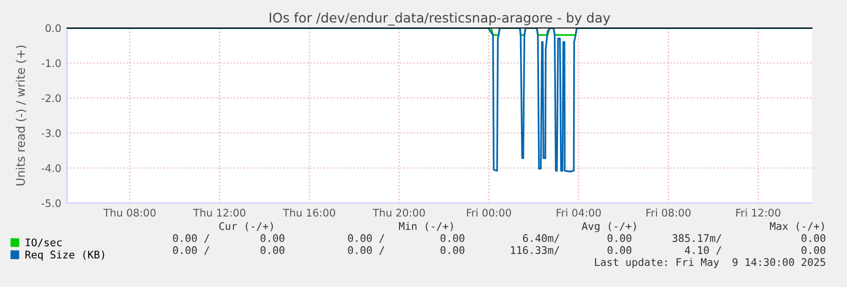 The width and height of the screenshot is (847, 287). Describe the element at coordinates (51, 133) in the screenshot. I see `y-tick-label: -3.0` at that location.